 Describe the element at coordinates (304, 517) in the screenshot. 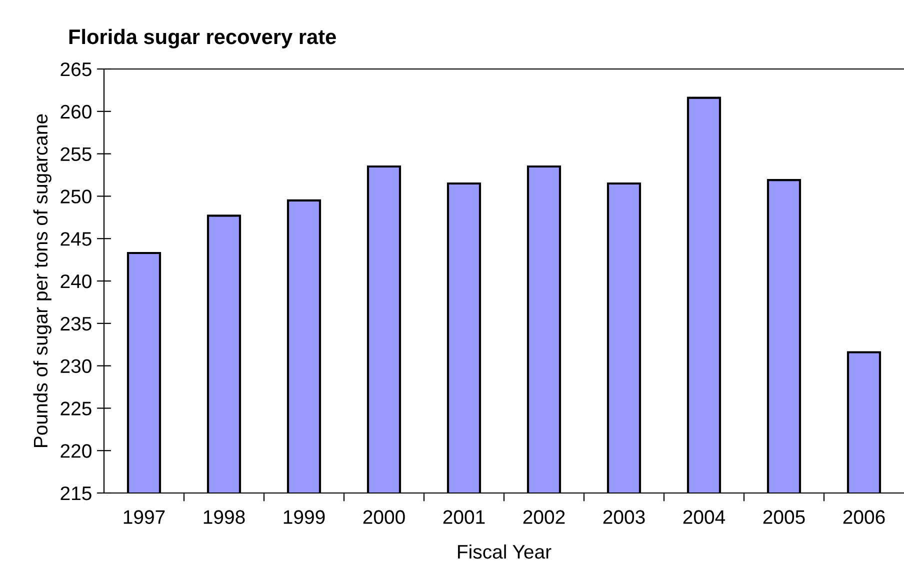

I see `x-tick-label: 1999` at that location.